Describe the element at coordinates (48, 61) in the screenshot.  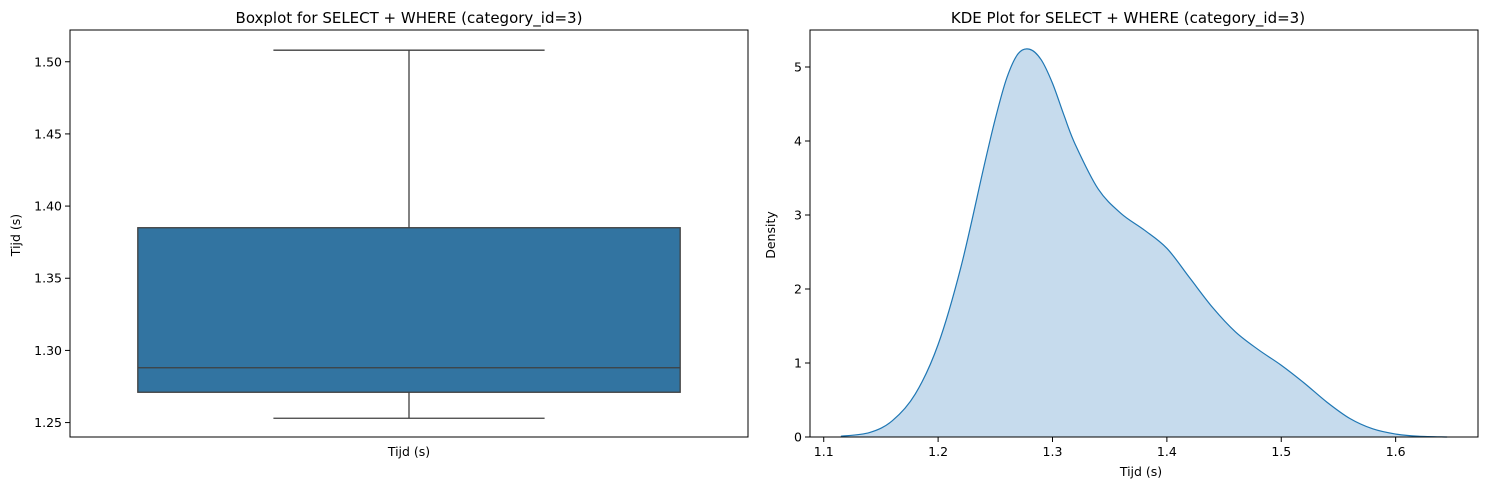
I see `y-tick-label: 1.50` at that location.